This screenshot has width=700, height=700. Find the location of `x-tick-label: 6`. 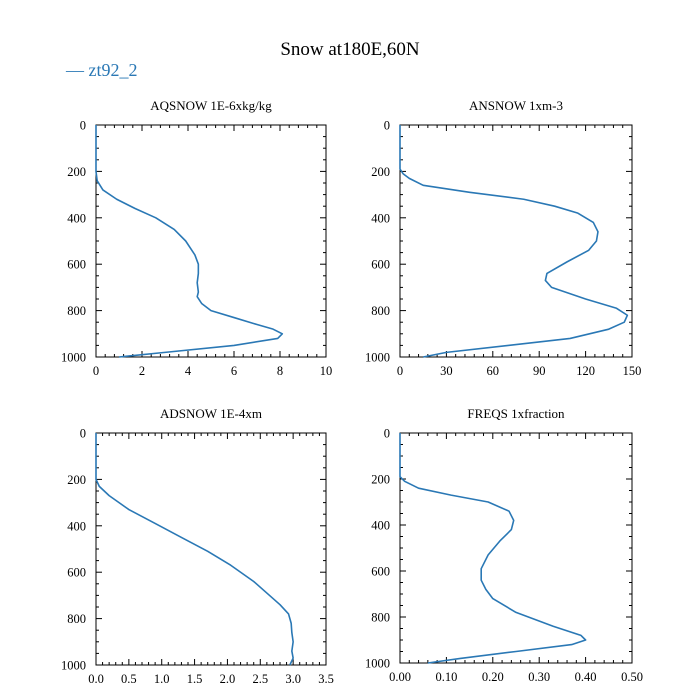

x-tick-label: 6 is located at coordinates (234, 371).